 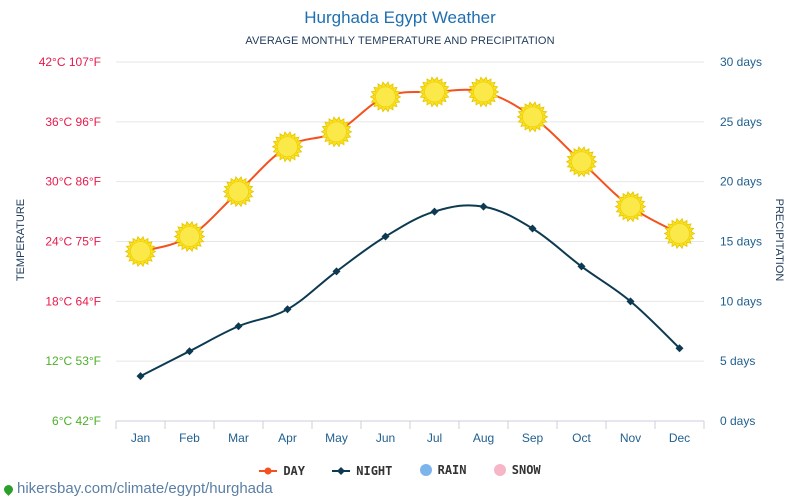 What do you see at coordinates (238, 438) in the screenshot?
I see `x-tick-label: Mar` at bounding box center [238, 438].